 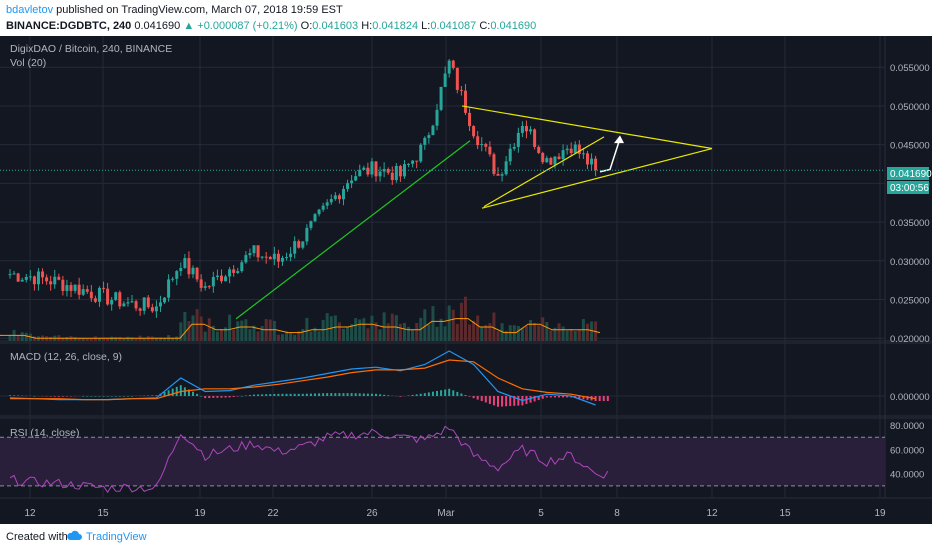 What do you see at coordinates (395, 26) in the screenshot?
I see `high-value: 0.041824` at bounding box center [395, 26].